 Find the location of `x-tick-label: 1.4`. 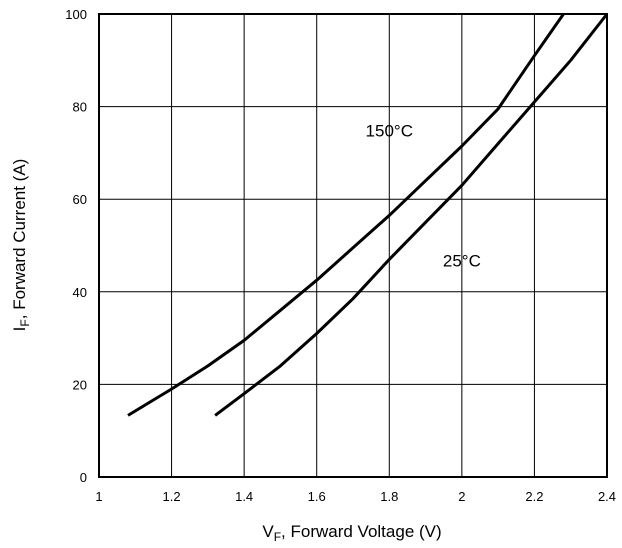

x-tick-label: 1.4 is located at coordinates (244, 496).